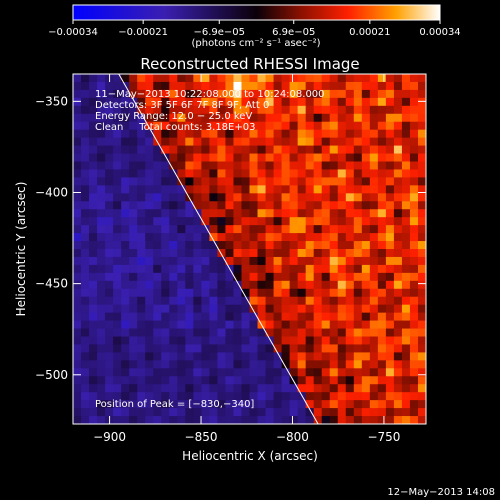 The image size is (500, 500). I want to click on annotation-energy: Energy Range: 12.0 − 25.0 keV, so click(173, 116).